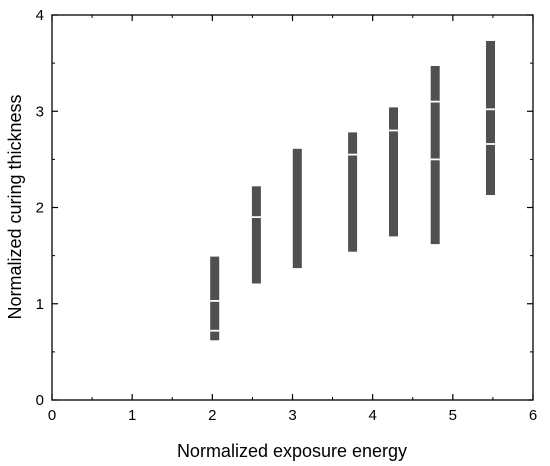 Image resolution: width=550 pixels, height=466 pixels. I want to click on y-tick-label: 4, so click(40, 15).